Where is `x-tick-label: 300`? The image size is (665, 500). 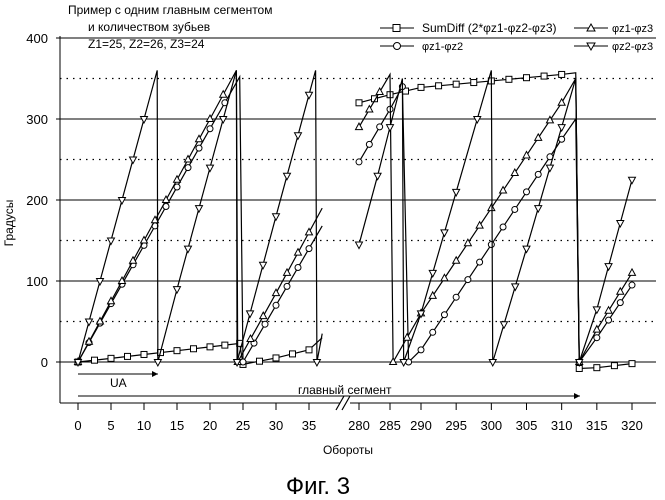 x-tick-label: 300 is located at coordinates (491, 425).